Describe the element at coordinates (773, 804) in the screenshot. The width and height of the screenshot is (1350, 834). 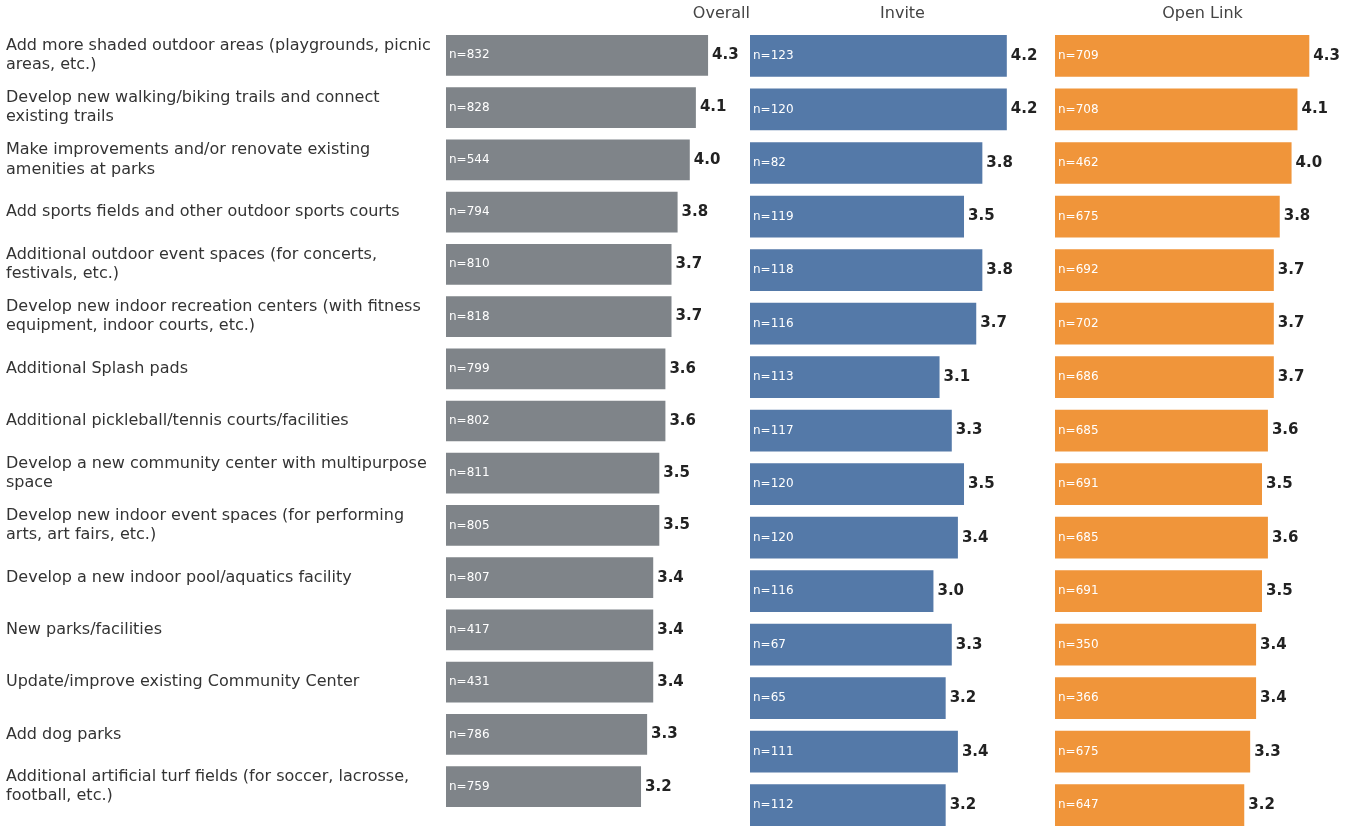
I see `annotation: n=112` at that location.